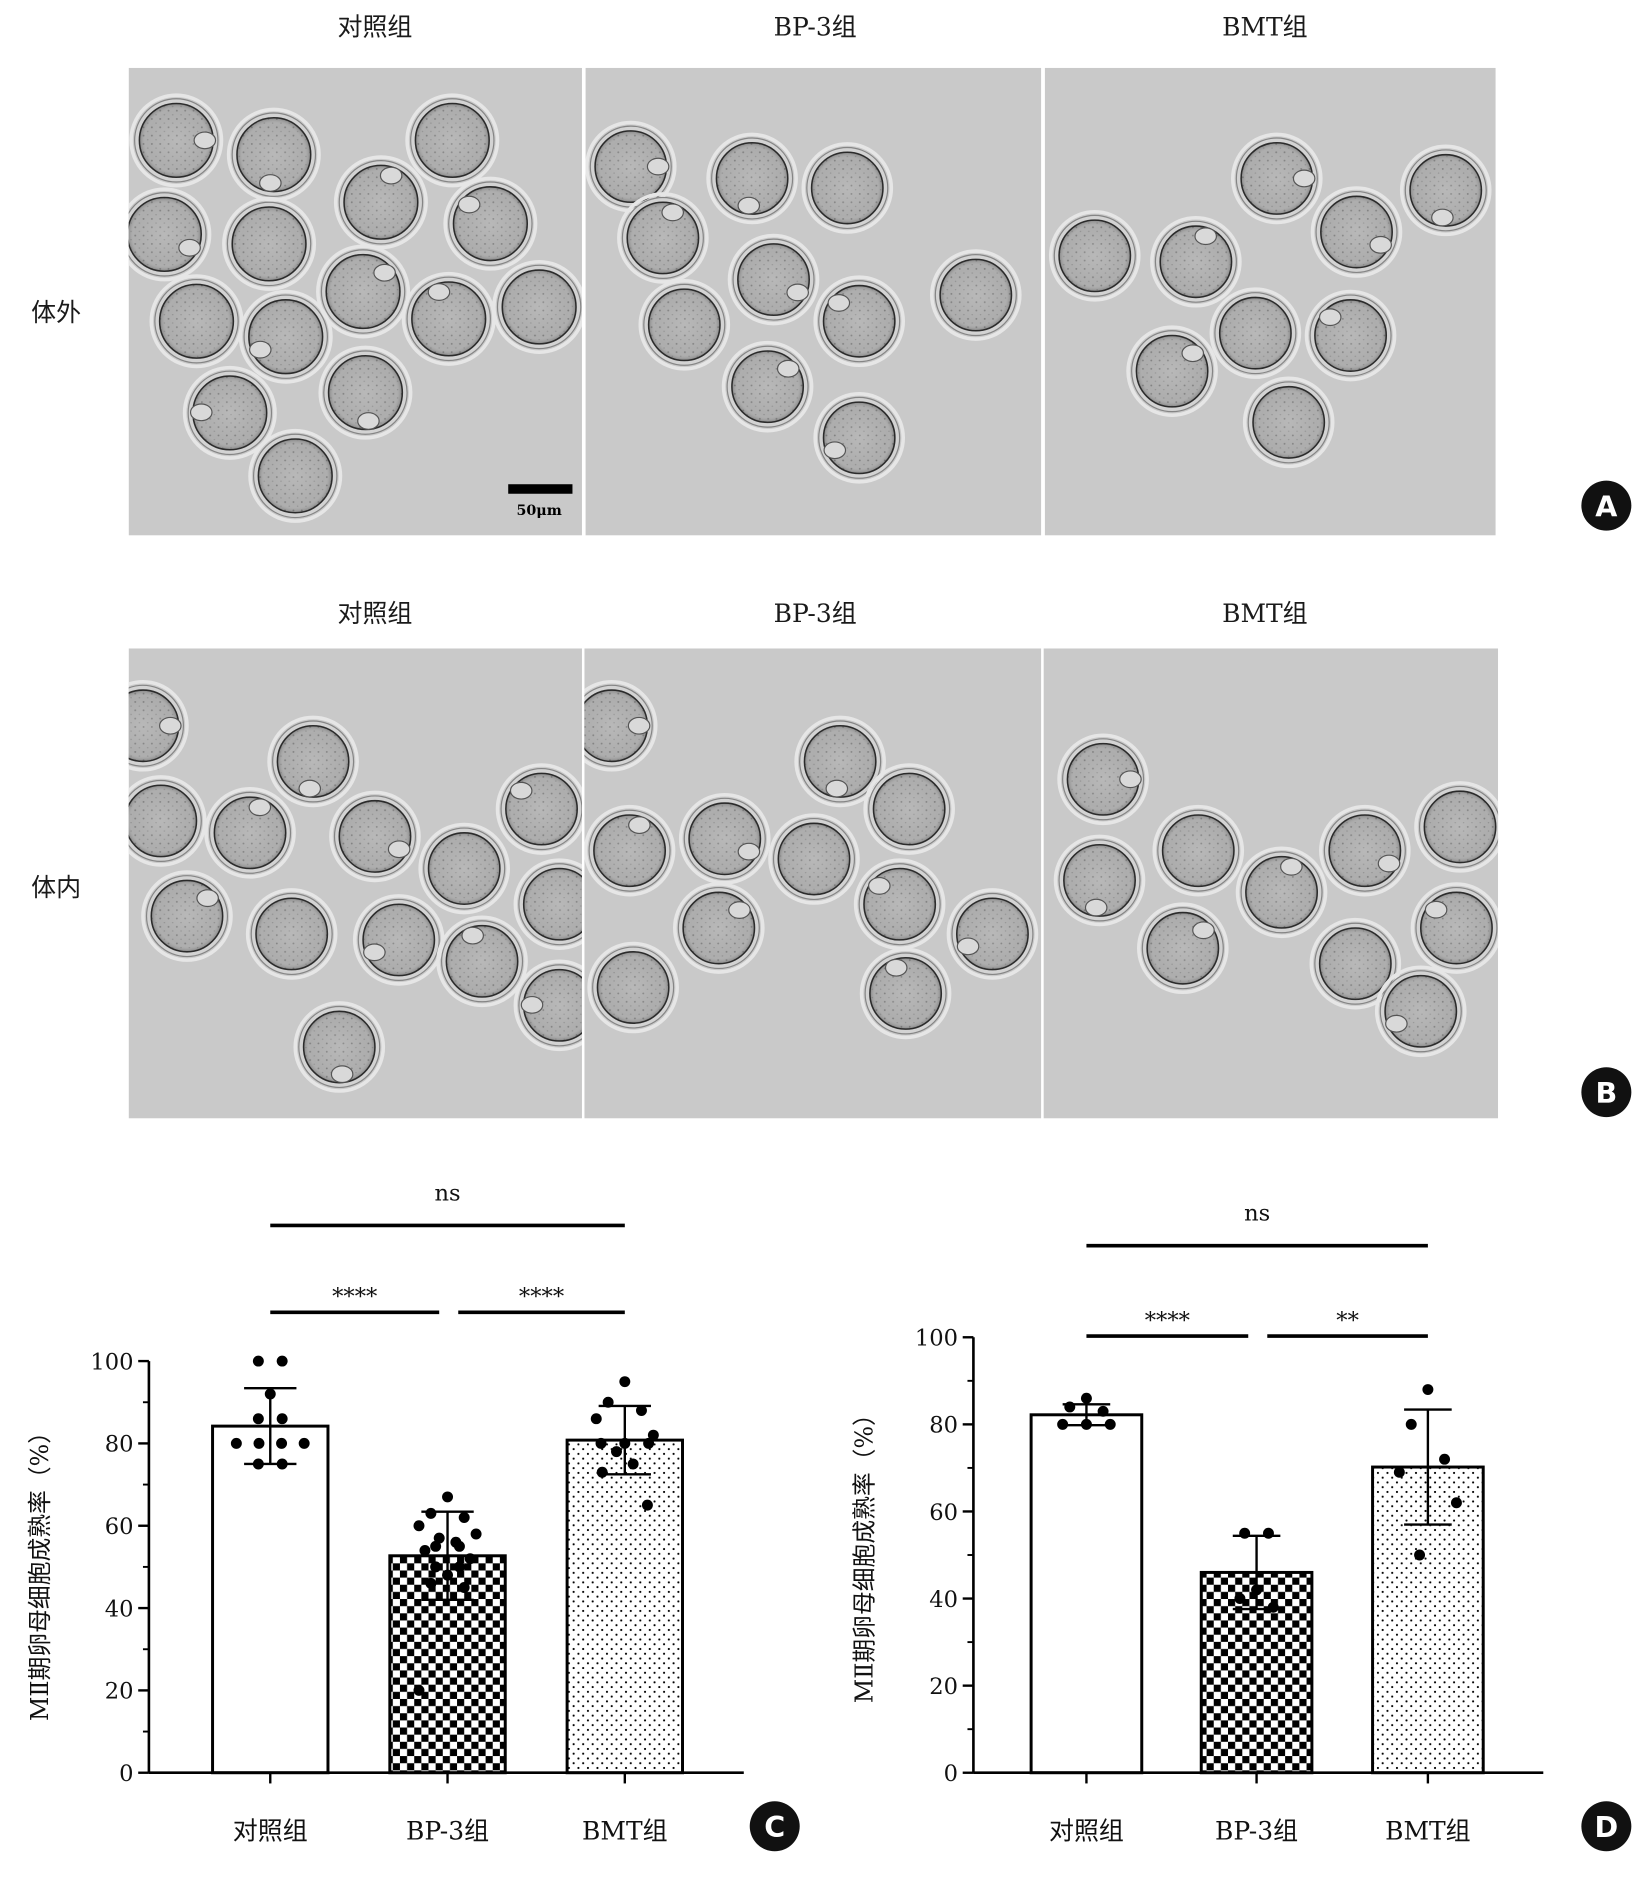 The width and height of the screenshot is (1647, 1881). What do you see at coordinates (1606, 1092) in the screenshot?
I see `panel-badge-b: B` at bounding box center [1606, 1092].